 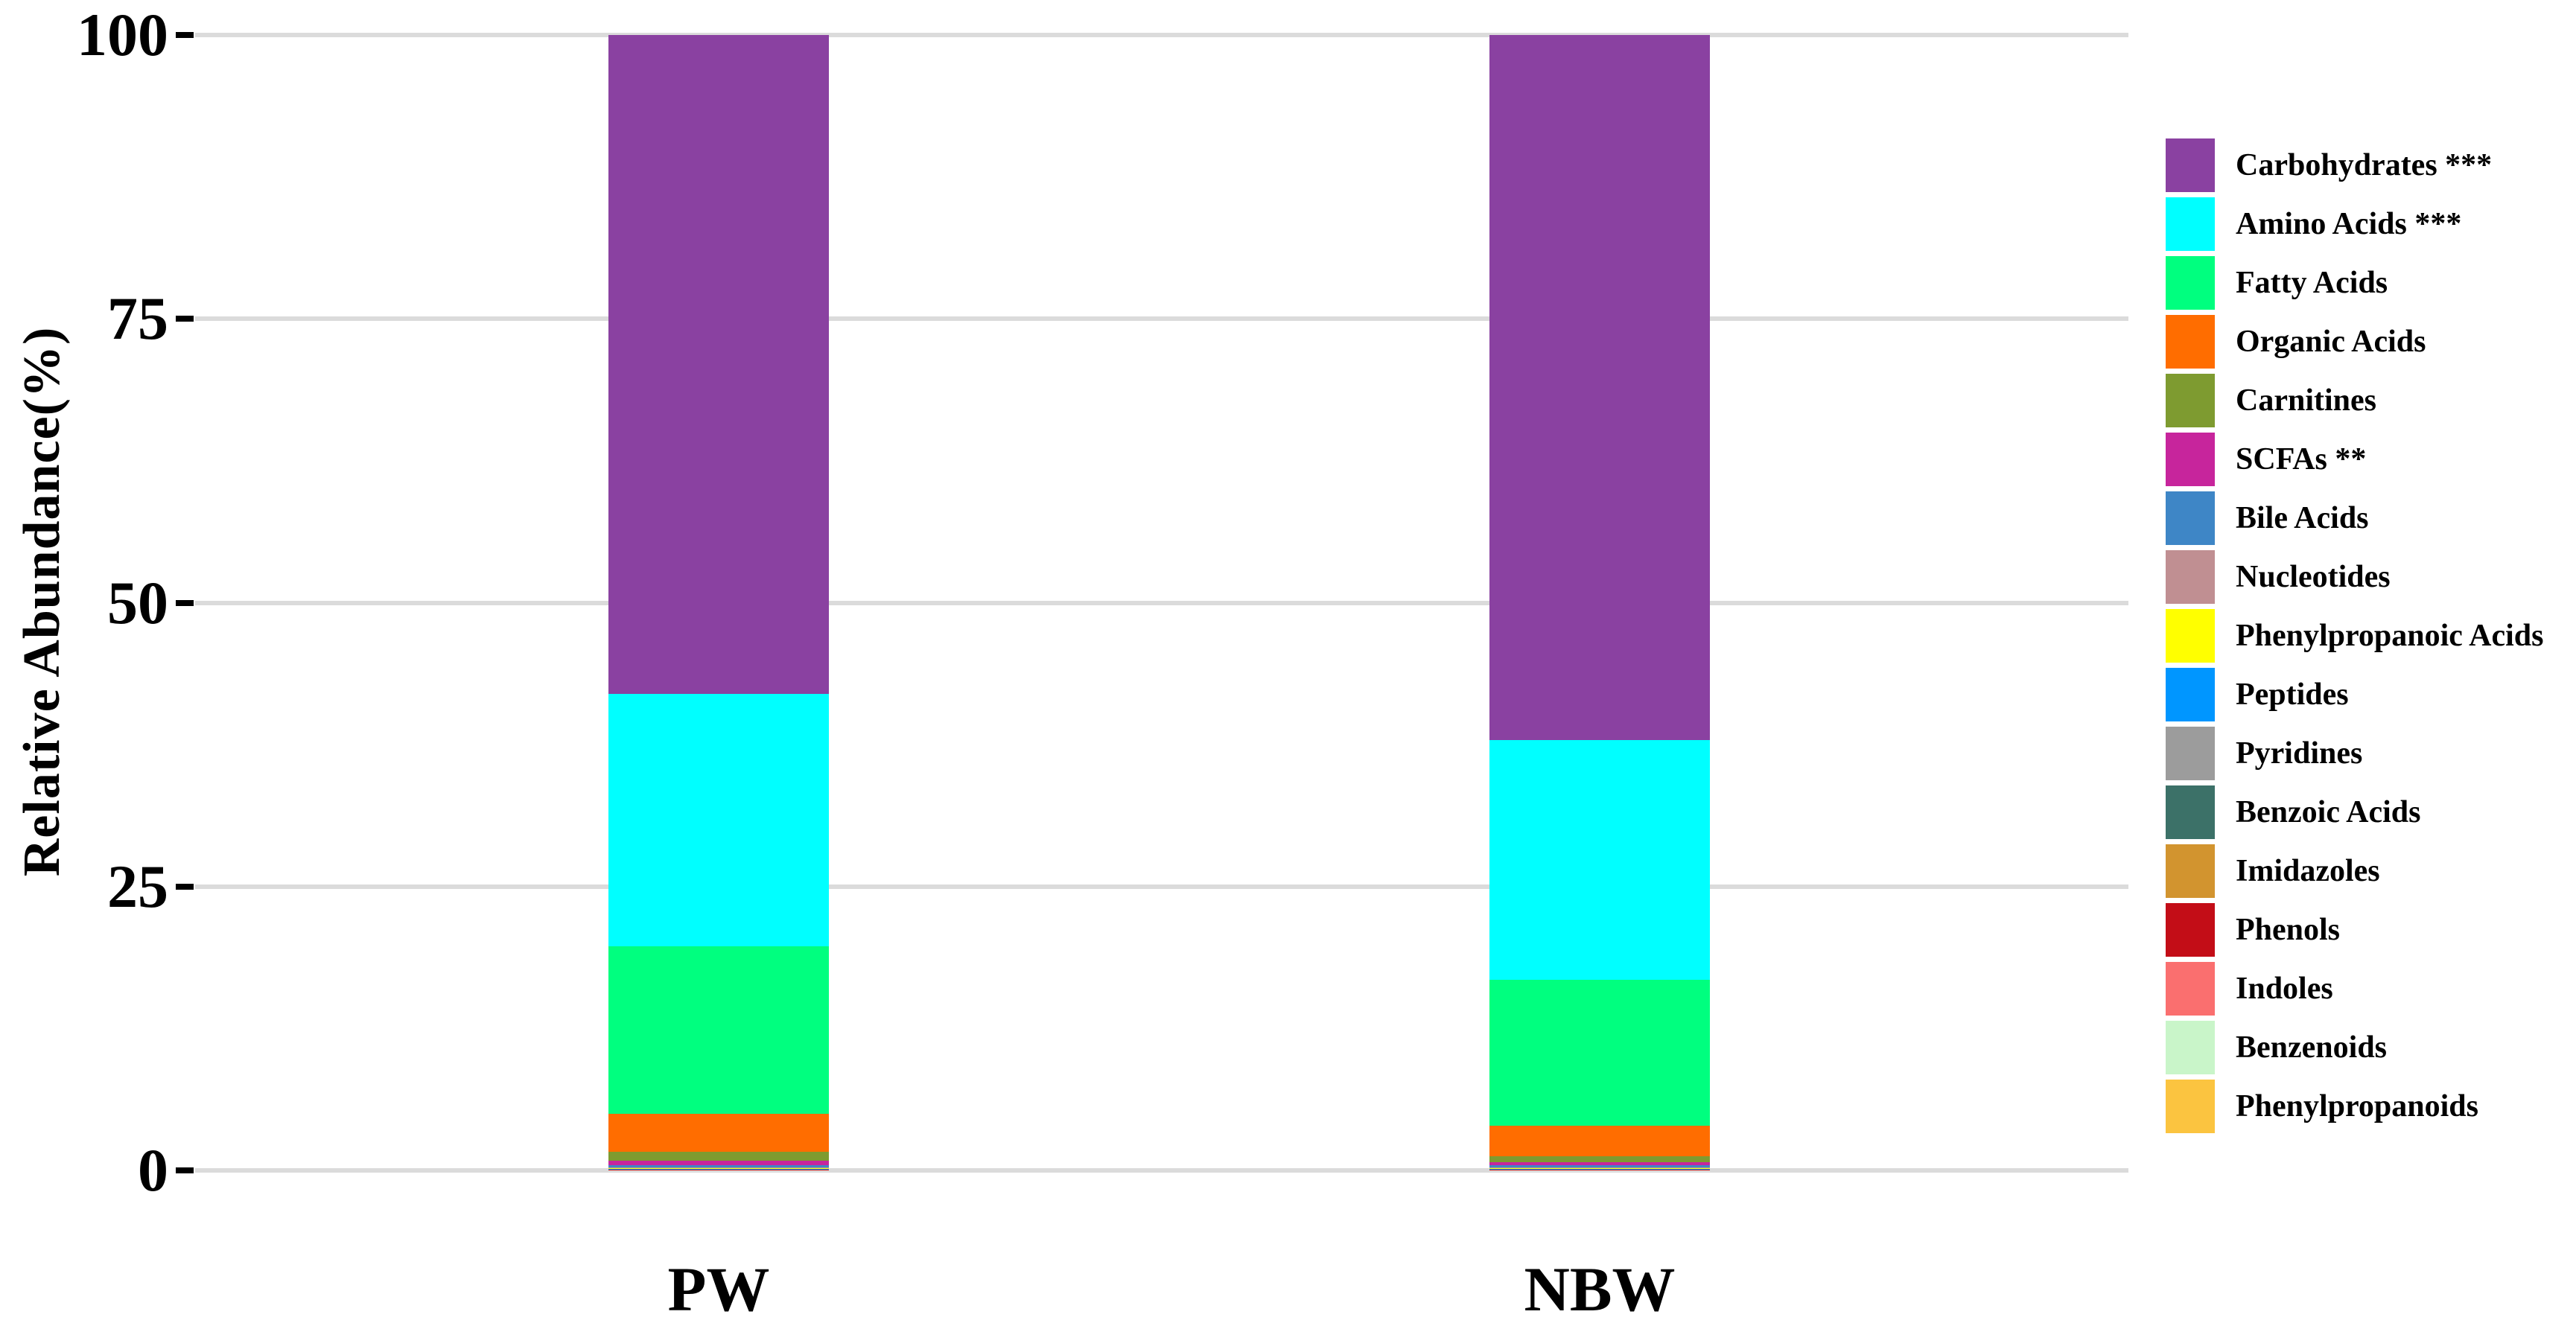 I want to click on bar-PW-segment-organic-acids, so click(x=718, y=1133).